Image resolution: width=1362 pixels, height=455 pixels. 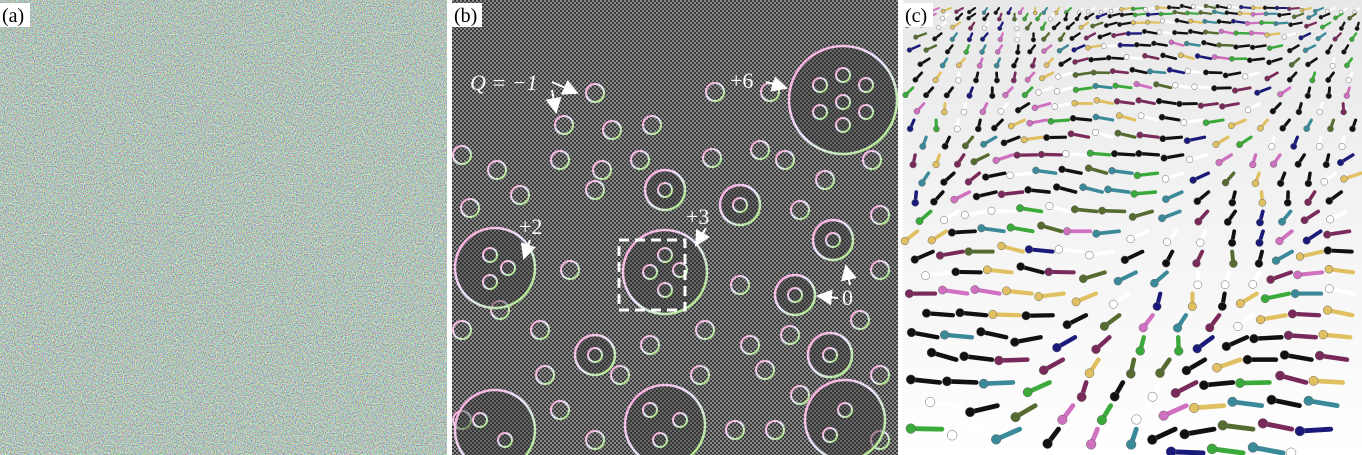 What do you see at coordinates (847, 297) in the screenshot?
I see `annotation: 0` at bounding box center [847, 297].